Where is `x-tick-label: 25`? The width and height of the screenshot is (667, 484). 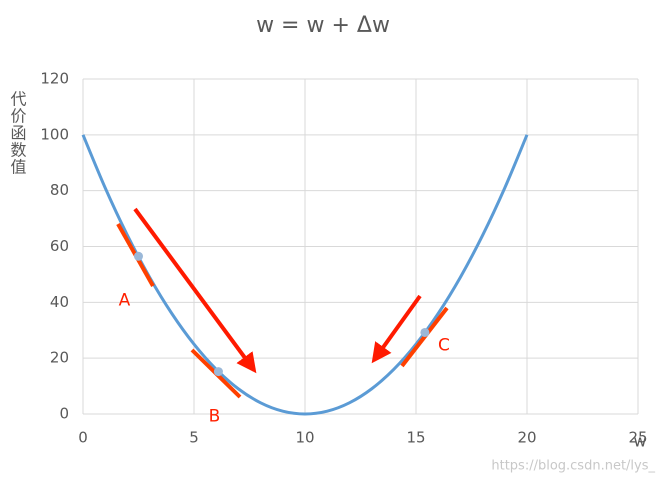 x-tick-label: 25 is located at coordinates (637, 438).